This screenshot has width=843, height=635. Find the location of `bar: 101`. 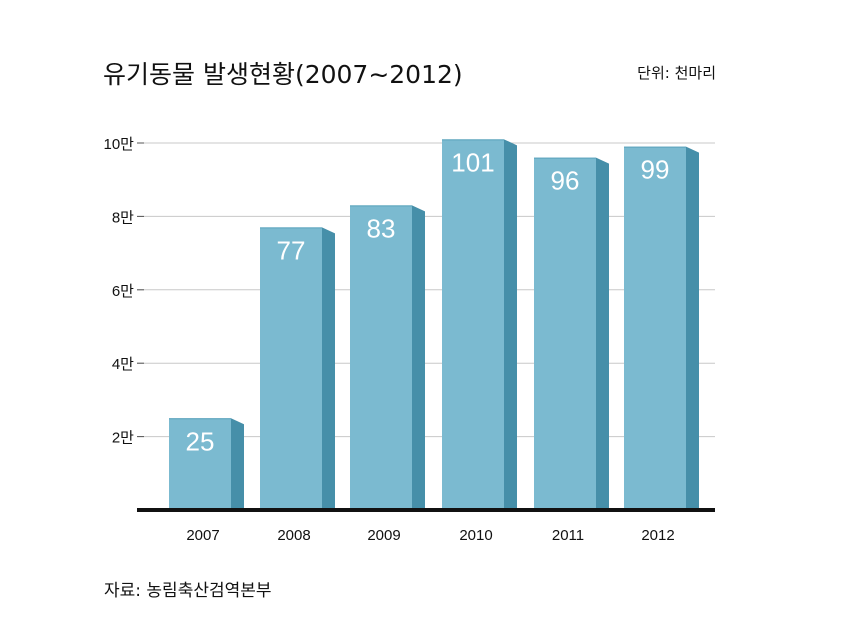

bar: 101 is located at coordinates (479, 323).